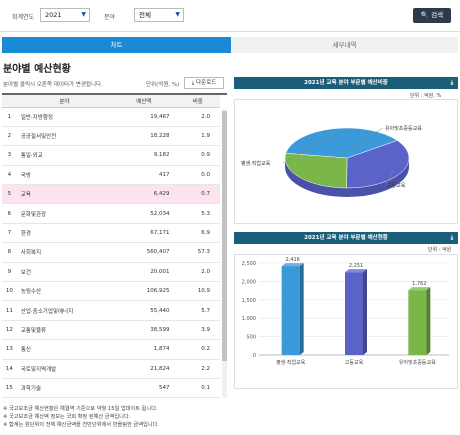  Describe the element at coordinates (9, 155) in the screenshot. I see `cell-no: 3` at that location.